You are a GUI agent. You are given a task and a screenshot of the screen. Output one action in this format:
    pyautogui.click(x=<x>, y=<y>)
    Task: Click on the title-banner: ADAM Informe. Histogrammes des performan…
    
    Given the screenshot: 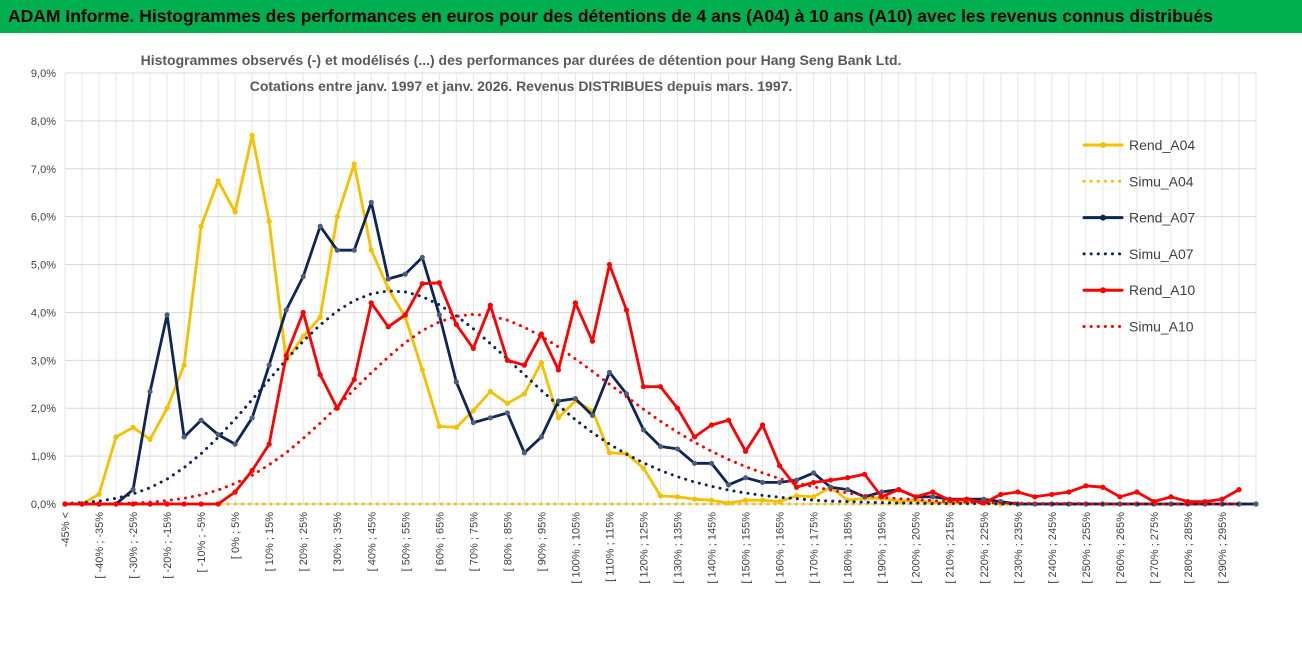 What is the action you would take?
    pyautogui.click(x=651, y=16)
    